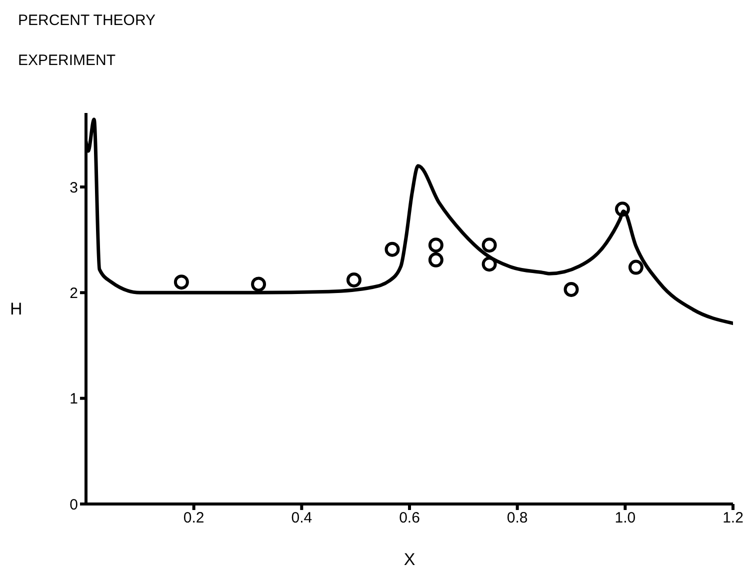 The height and width of the screenshot is (573, 755). What do you see at coordinates (74, 187) in the screenshot?
I see `y-tick-label: 3` at bounding box center [74, 187].